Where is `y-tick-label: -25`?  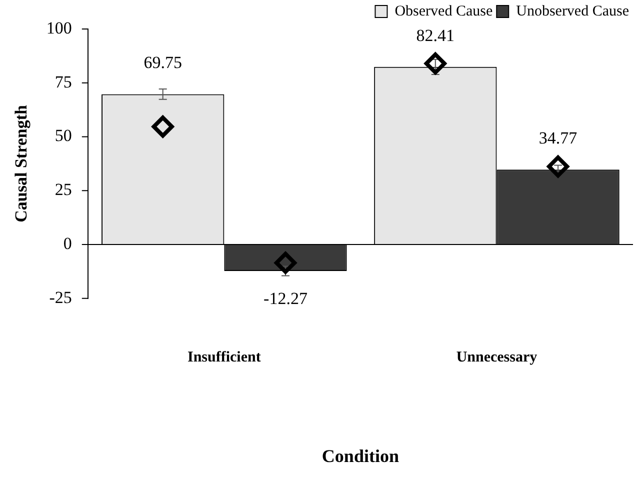
y-tick-label: -25 is located at coordinates (60, 297).